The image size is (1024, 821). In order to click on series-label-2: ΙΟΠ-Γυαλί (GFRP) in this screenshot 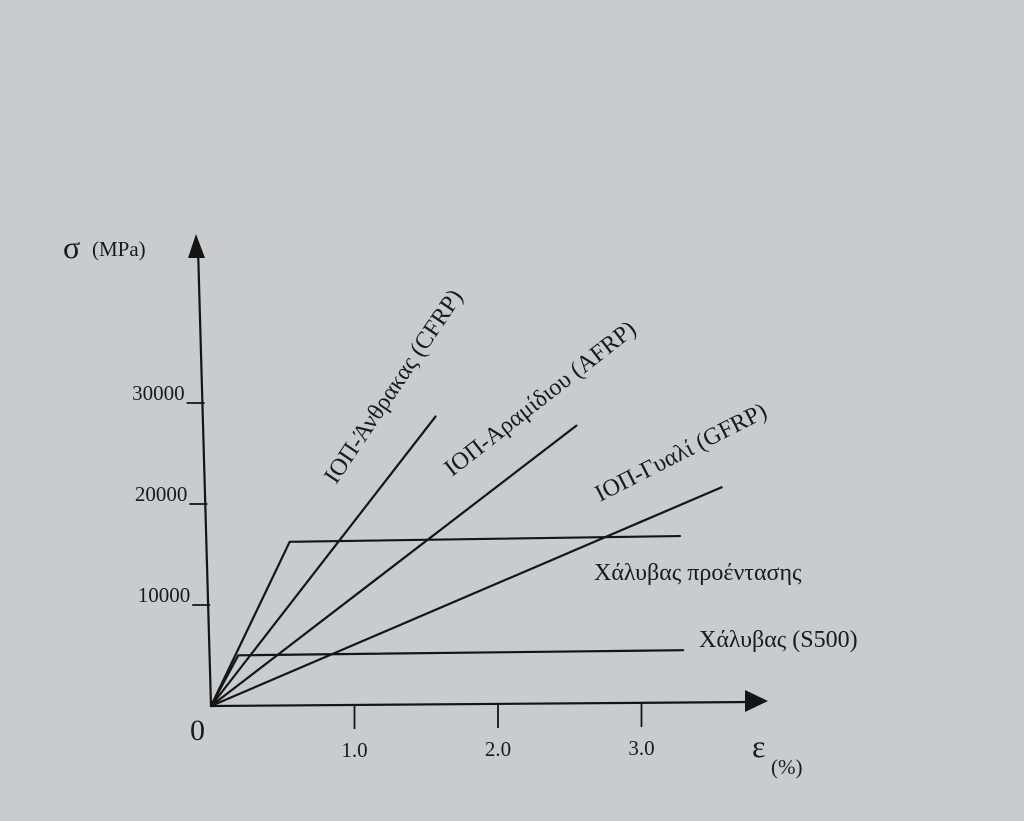, I will do `click(681, 452)`.